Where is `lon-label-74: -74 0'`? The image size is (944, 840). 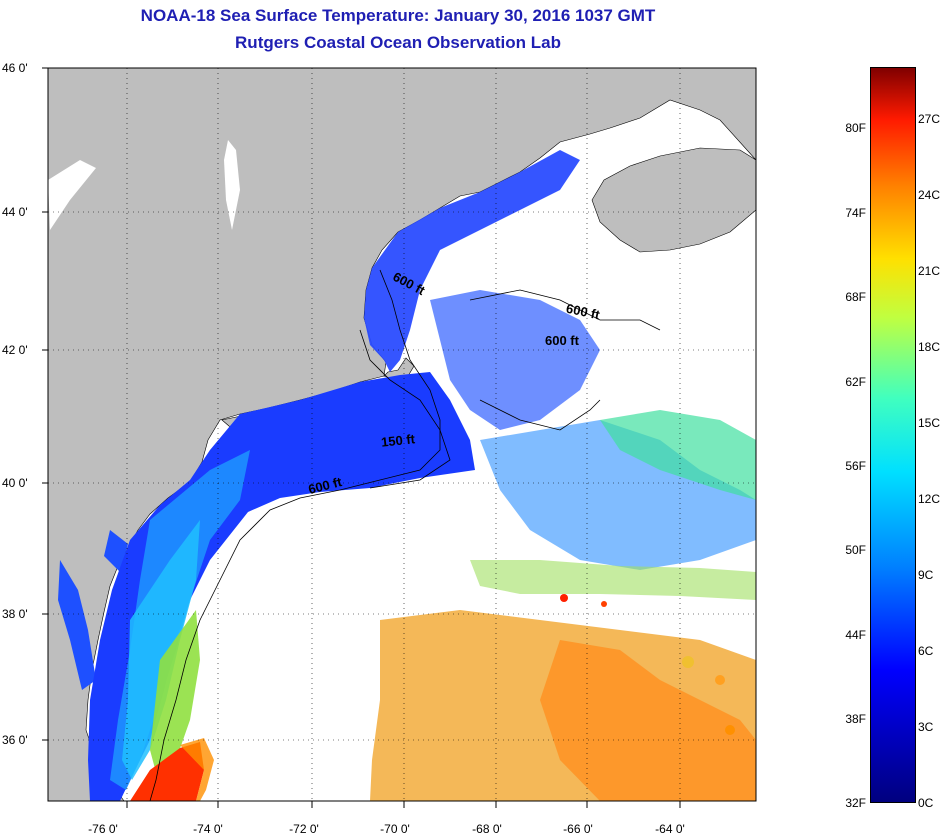 lon-label-74: -74 0' is located at coordinates (208, 829).